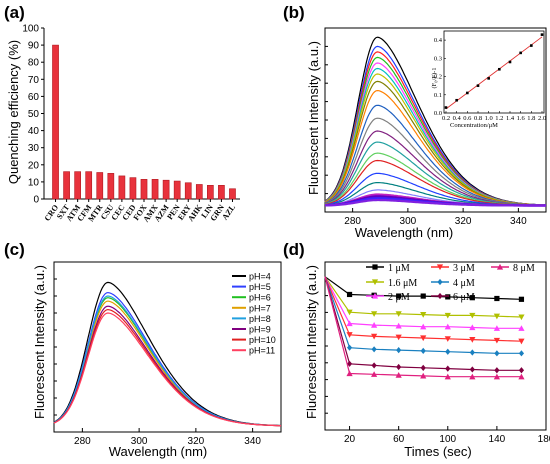 The height and width of the screenshot is (464, 550). What do you see at coordinates (166, 189) in the screenshot?
I see `a-bar-azm` at bounding box center [166, 189].